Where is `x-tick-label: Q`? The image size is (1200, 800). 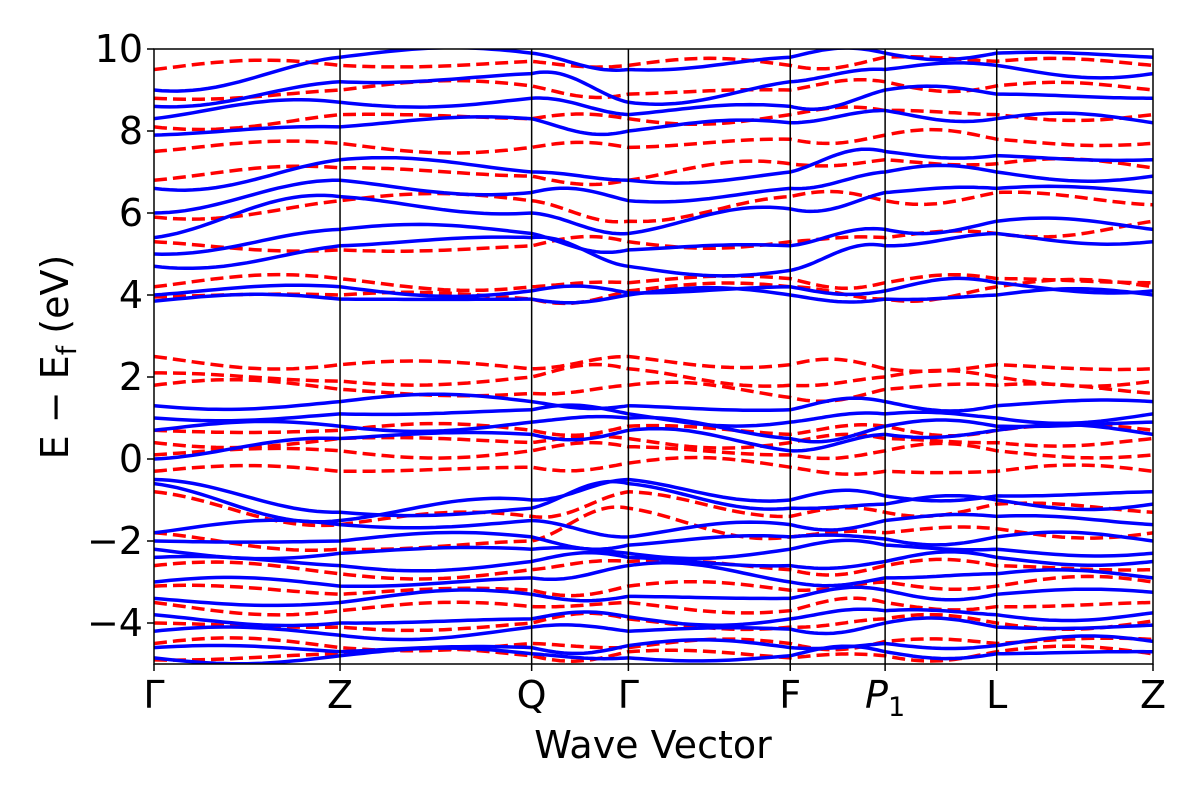 x-tick-label: Q is located at coordinates (532, 695).